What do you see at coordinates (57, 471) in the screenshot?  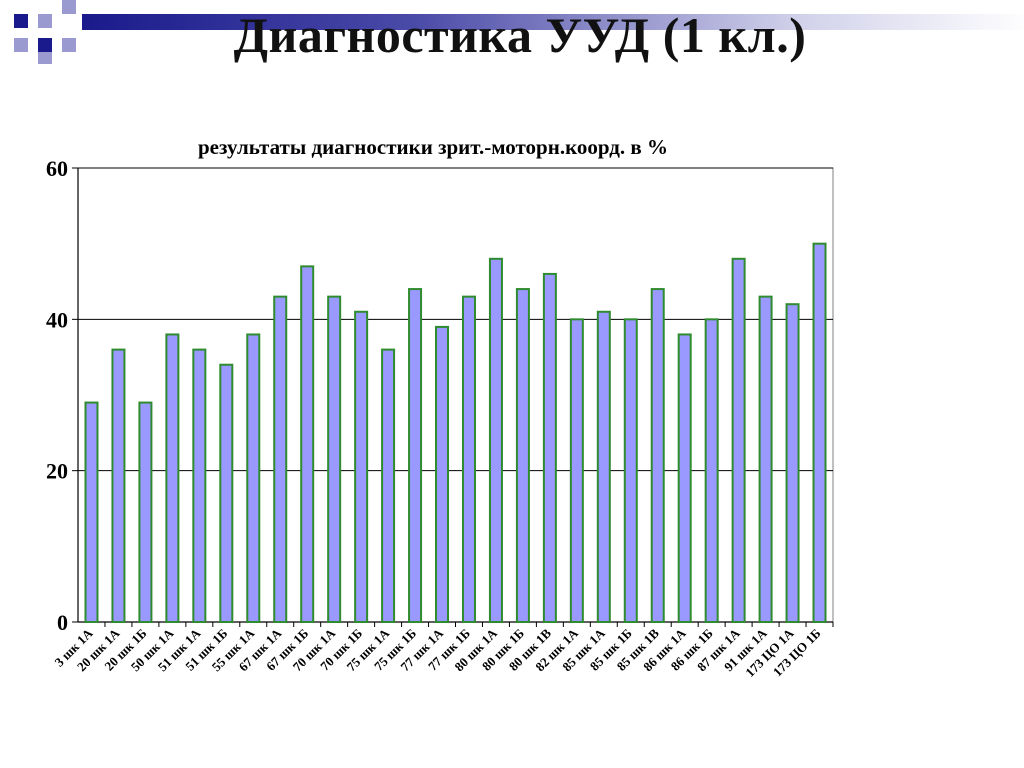 I see `y-tick-label: 20` at bounding box center [57, 471].